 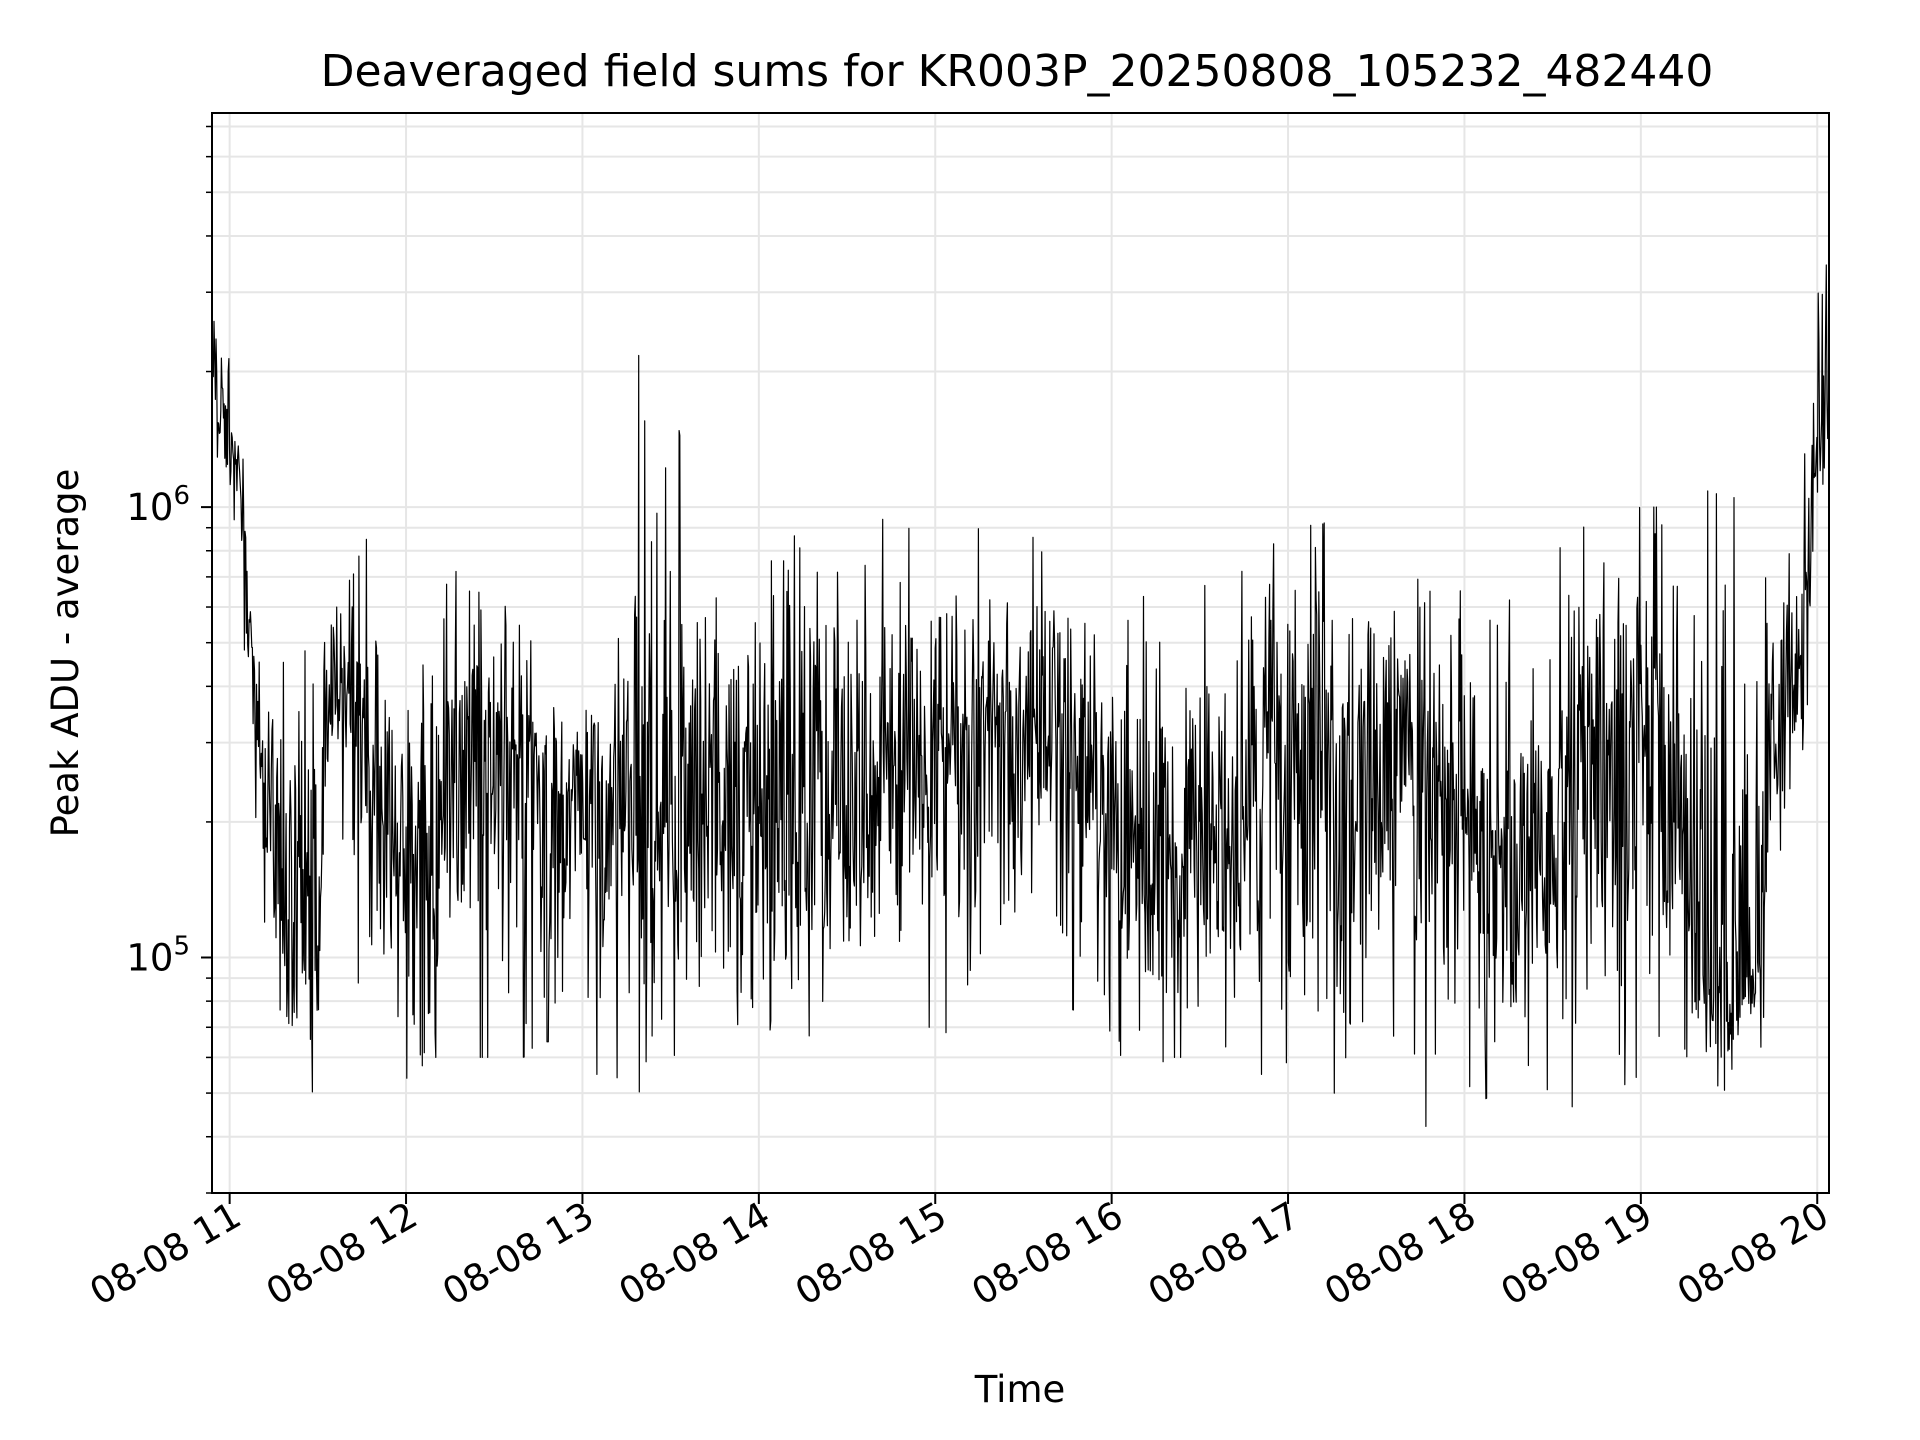 I want to click on y-tick-label: 10⁶, so click(x=158, y=505).